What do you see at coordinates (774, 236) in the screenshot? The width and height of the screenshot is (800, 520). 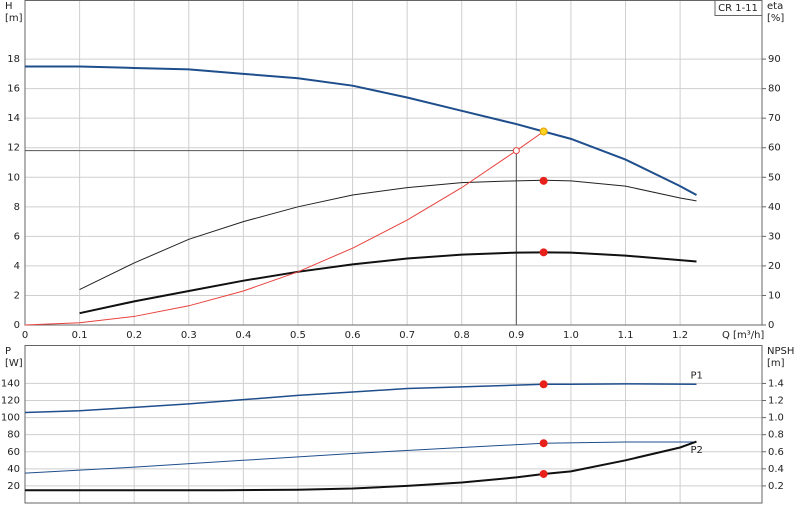 I see `y2-tick-label: 30` at bounding box center [774, 236].